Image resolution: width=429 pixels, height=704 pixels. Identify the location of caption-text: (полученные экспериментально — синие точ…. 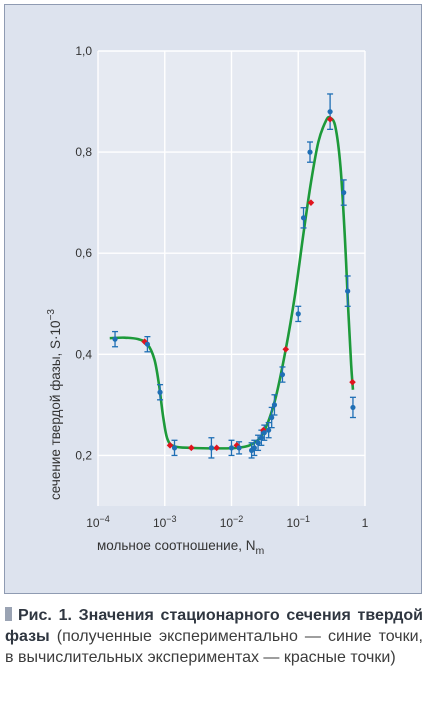
(214, 647).